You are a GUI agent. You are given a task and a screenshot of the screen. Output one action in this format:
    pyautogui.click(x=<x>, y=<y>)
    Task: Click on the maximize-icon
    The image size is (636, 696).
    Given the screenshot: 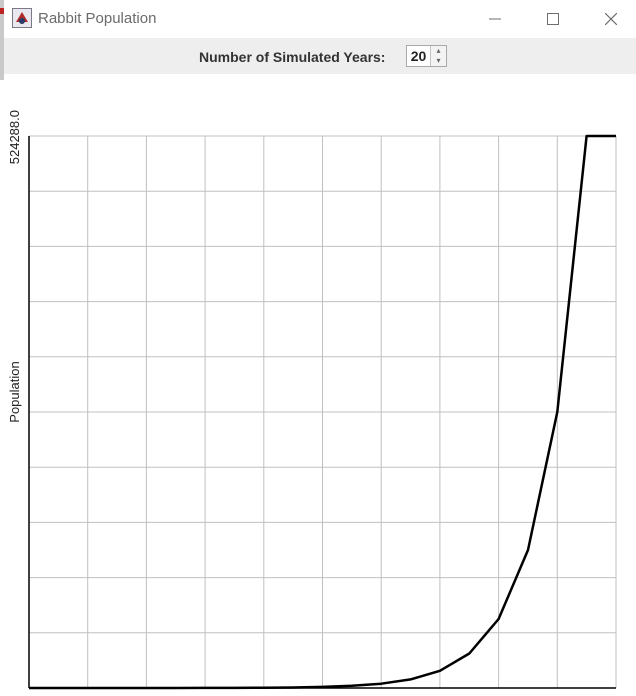 What is the action you would take?
    pyautogui.click(x=553, y=19)
    